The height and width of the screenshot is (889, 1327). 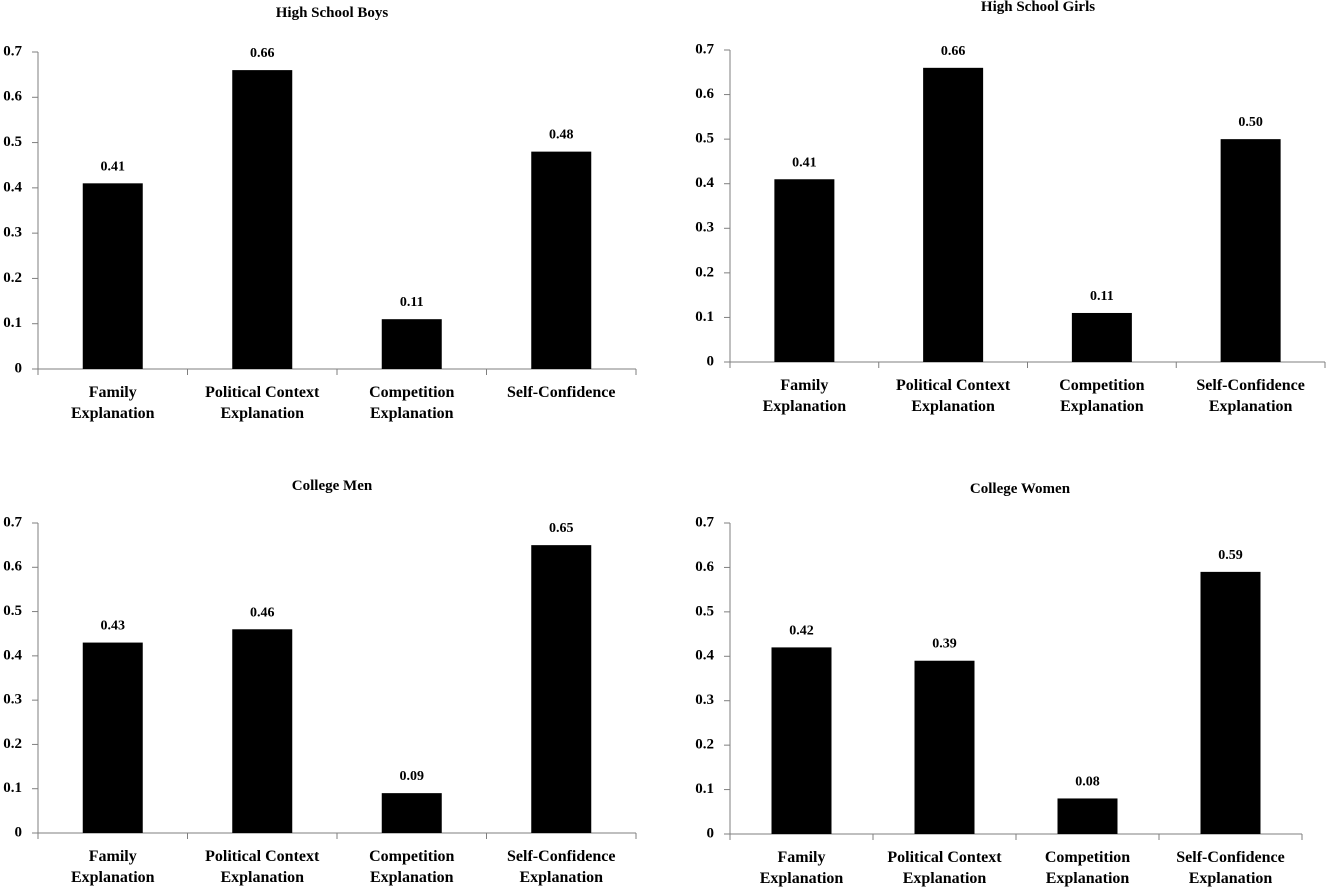 What do you see at coordinates (332, 13) in the screenshot?
I see `chart-title: High School Boys` at bounding box center [332, 13].